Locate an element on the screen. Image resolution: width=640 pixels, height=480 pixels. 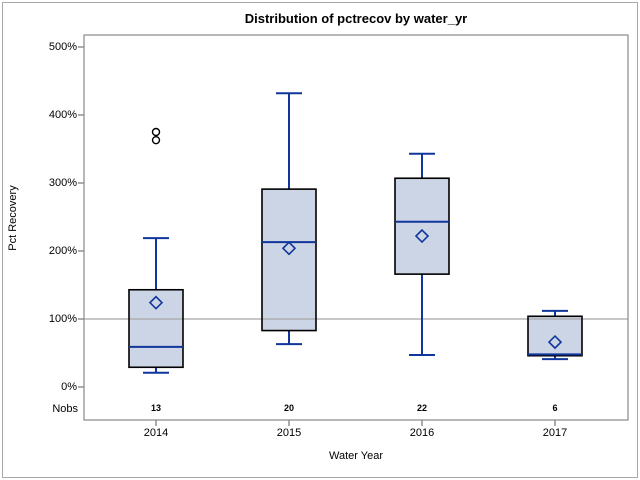
x-category-2014: 2014 is located at coordinates (156, 433).